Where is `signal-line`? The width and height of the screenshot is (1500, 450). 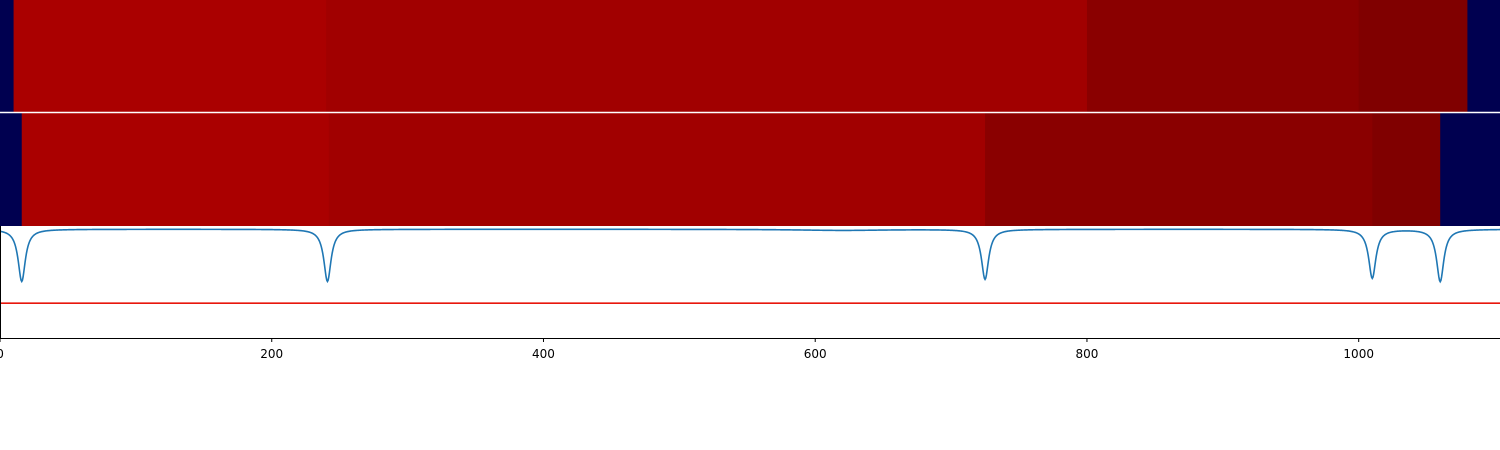
signal-line is located at coordinates (750, 256).